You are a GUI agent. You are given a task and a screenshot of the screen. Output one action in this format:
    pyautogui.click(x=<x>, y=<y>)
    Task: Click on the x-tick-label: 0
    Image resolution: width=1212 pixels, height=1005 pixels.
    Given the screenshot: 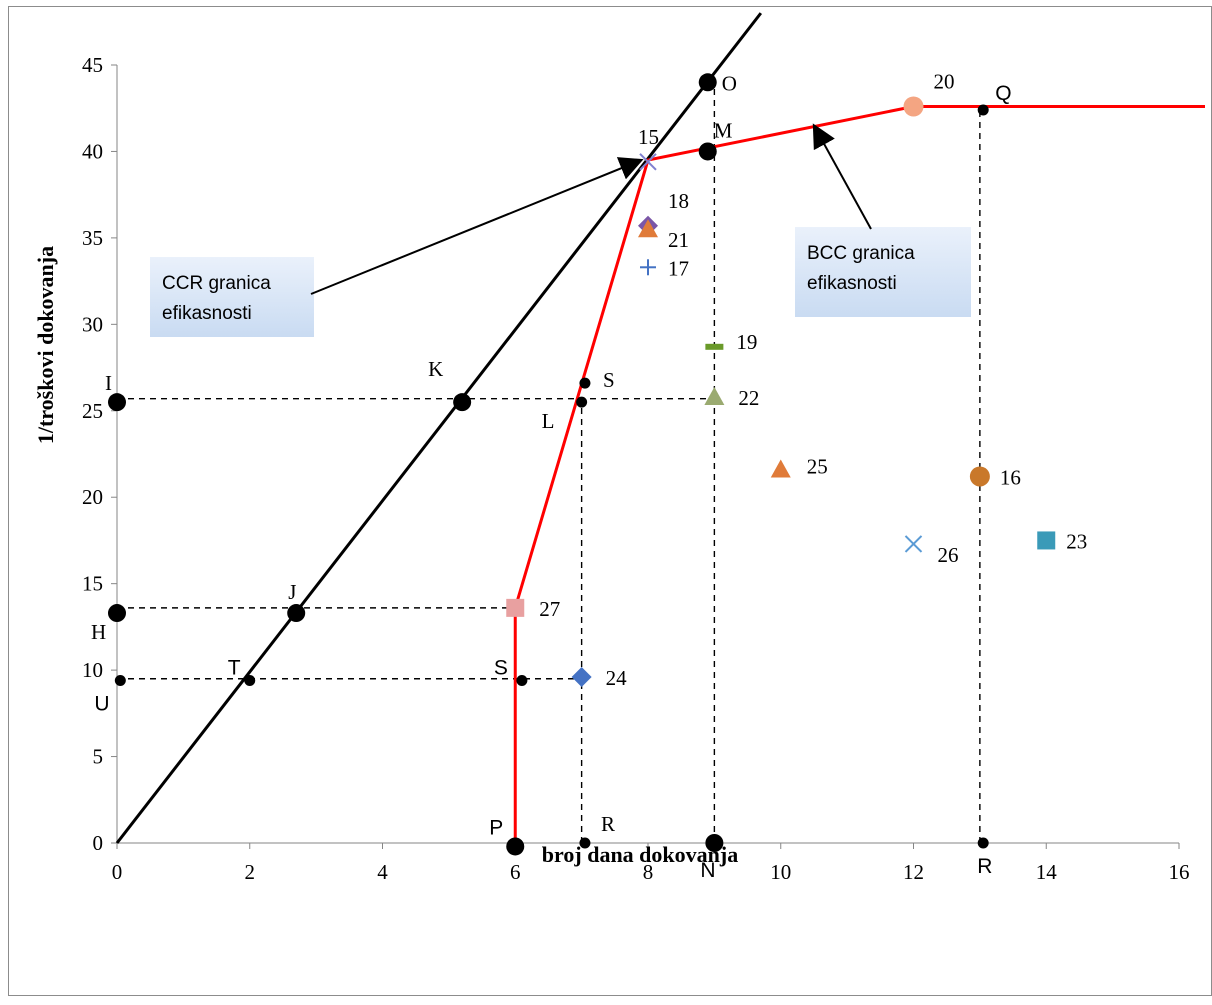 What is the action you would take?
    pyautogui.click(x=117, y=872)
    